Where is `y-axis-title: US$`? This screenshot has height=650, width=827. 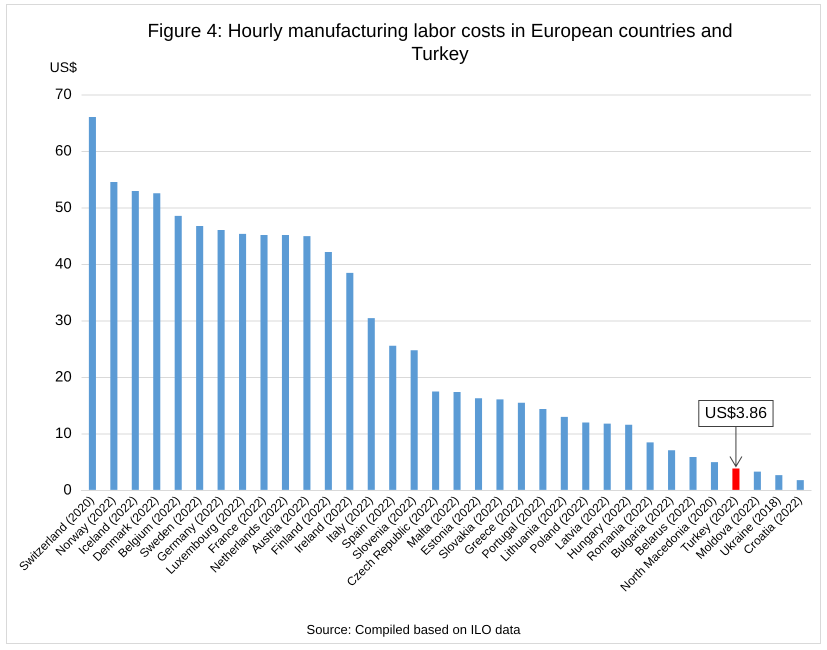
y-axis-title: US$ is located at coordinates (64, 66).